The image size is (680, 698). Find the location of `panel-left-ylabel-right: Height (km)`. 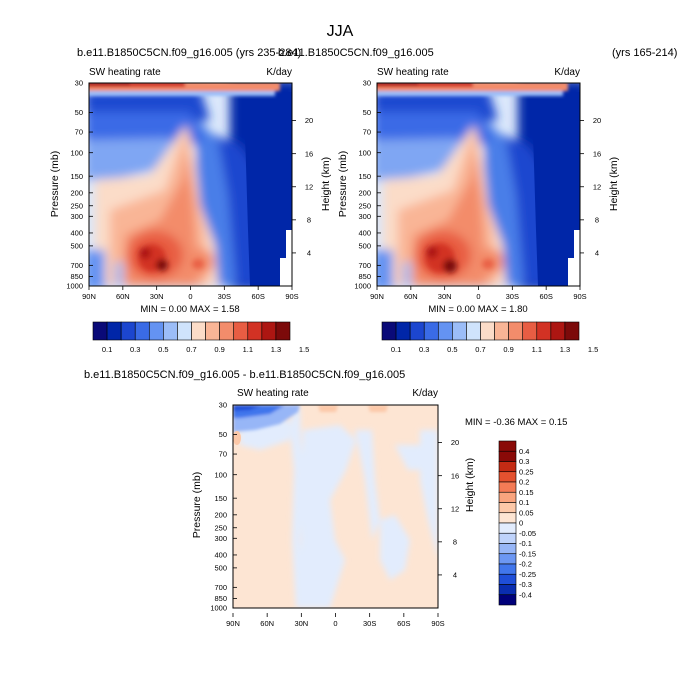

panel-left-ylabel-right: Height (km) is located at coordinates (326, 184).